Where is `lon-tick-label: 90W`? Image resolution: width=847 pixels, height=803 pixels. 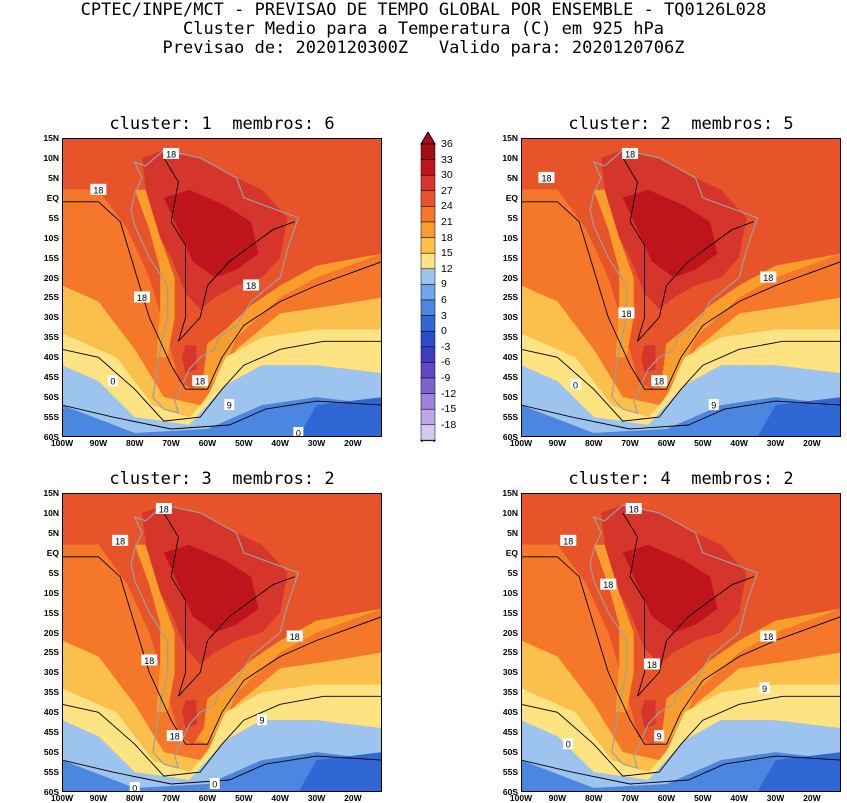 lon-tick-label: 90W is located at coordinates (557, 443).